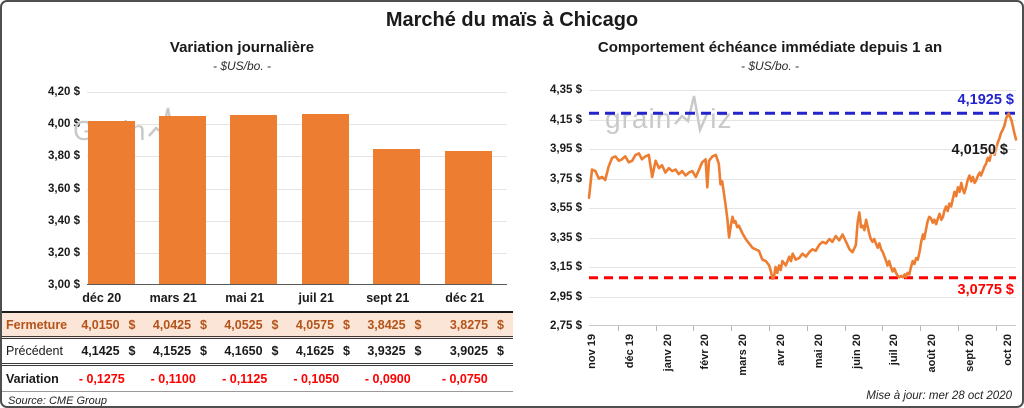 This screenshot has height=408, width=1024. What do you see at coordinates (64, 285) in the screenshot?
I see `y-tick-label: 3,00 $` at bounding box center [64, 285].